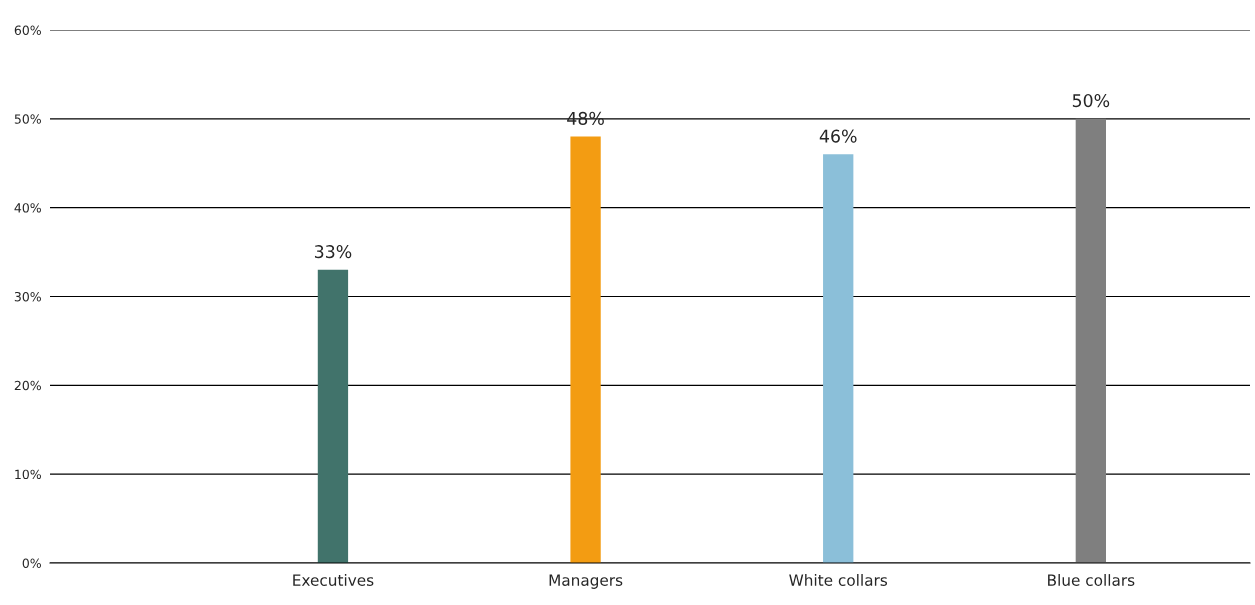 The height and width of the screenshot is (605, 1255). I want to click on x-tick-label: Blue collars, so click(1091, 580).